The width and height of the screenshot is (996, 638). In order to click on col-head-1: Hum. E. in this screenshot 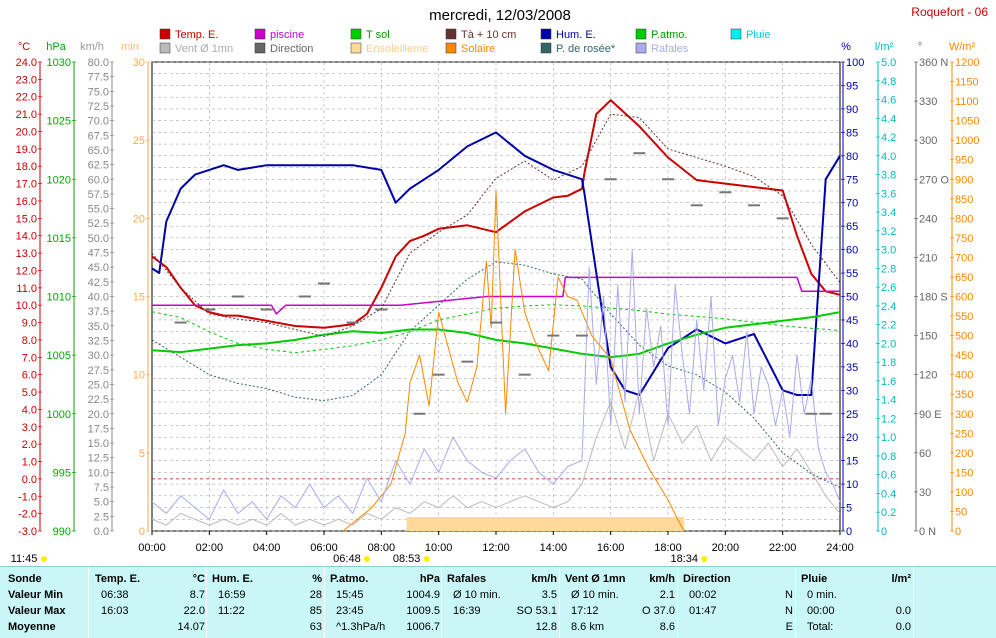, I will do `click(232, 579)`.